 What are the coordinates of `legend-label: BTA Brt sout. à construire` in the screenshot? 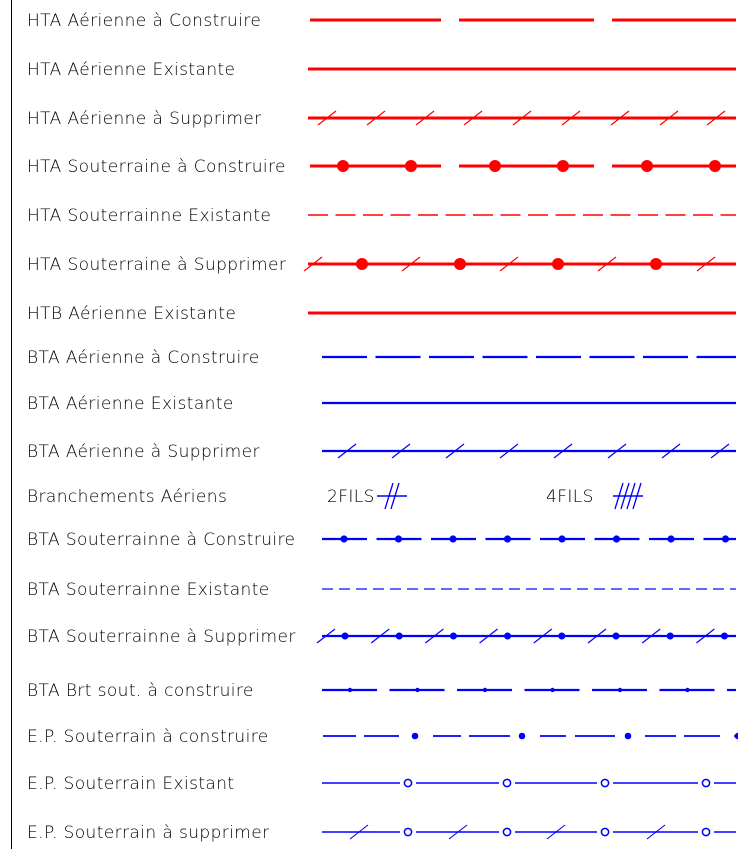 It's located at (140, 691).